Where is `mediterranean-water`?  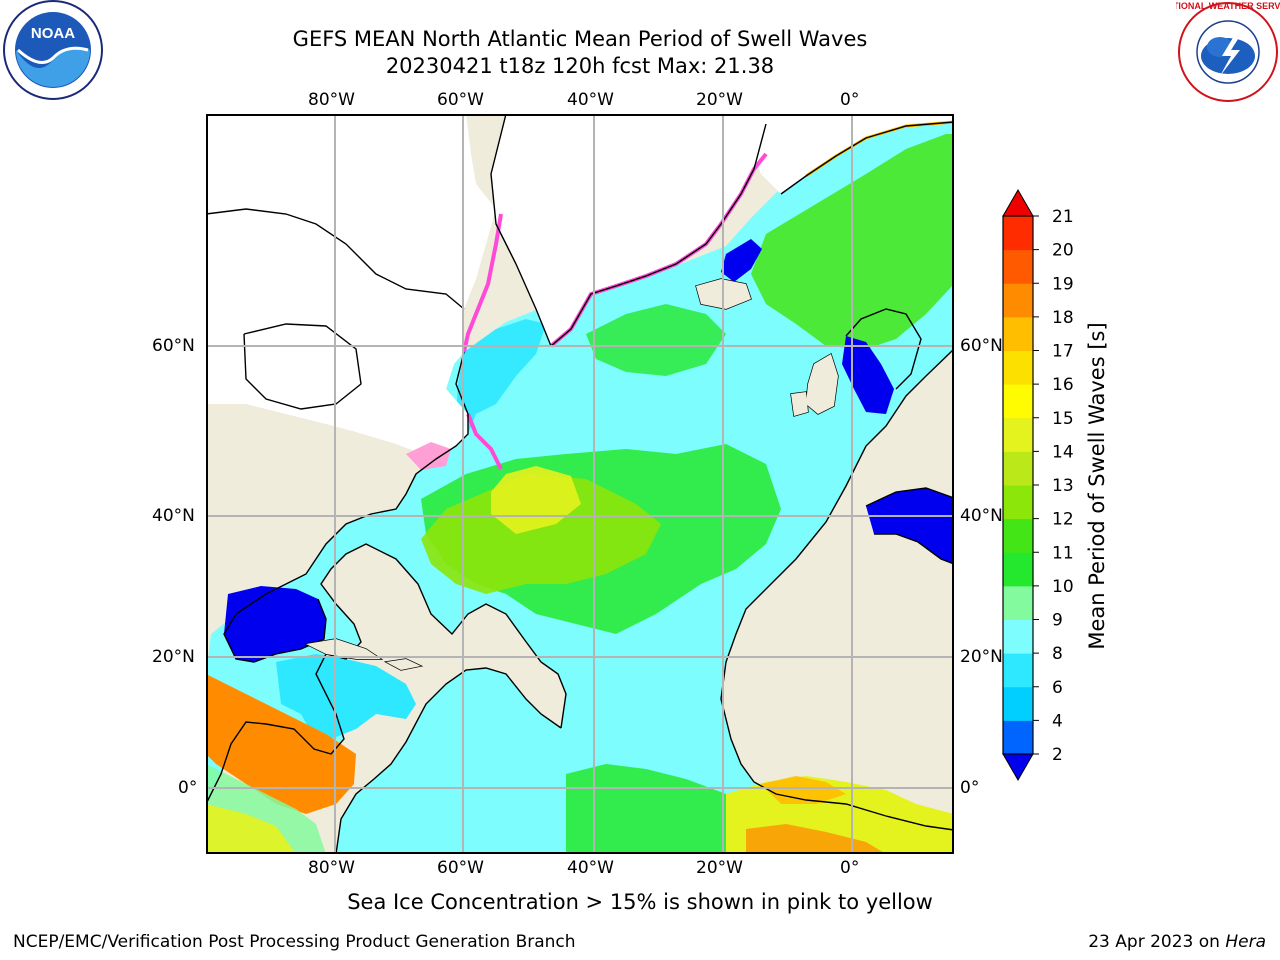
mediterranean-water is located at coordinates (910, 526).